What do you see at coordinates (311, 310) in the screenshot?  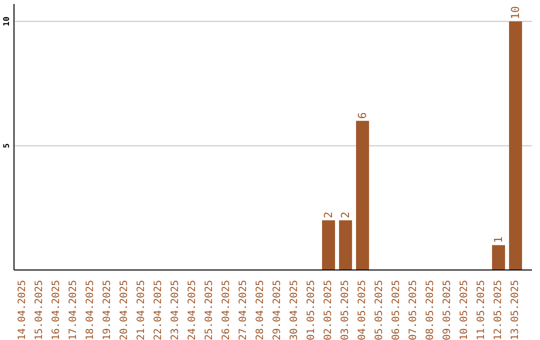 I see `x-tick-label: 01.05.2025` at bounding box center [311, 310].